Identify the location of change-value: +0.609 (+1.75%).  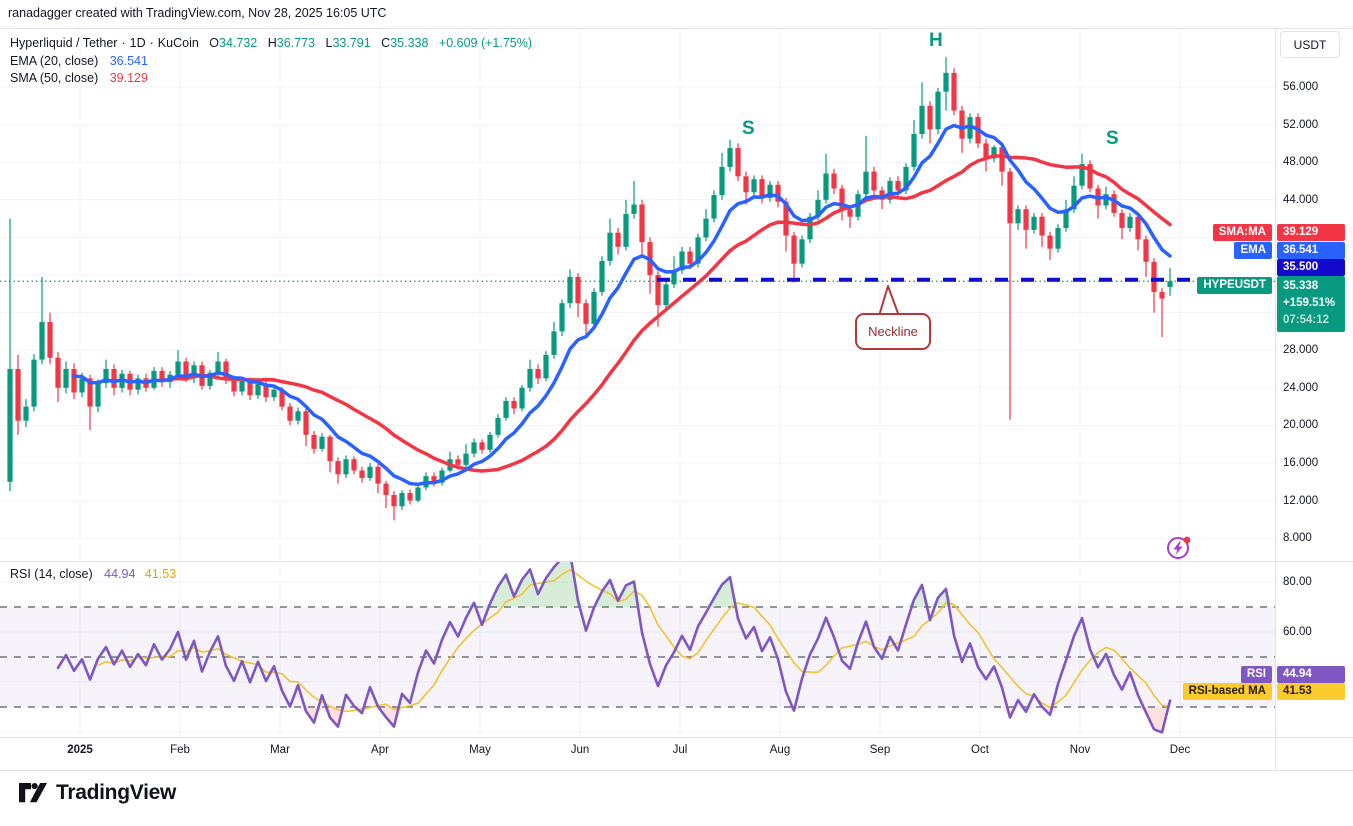
(485, 43).